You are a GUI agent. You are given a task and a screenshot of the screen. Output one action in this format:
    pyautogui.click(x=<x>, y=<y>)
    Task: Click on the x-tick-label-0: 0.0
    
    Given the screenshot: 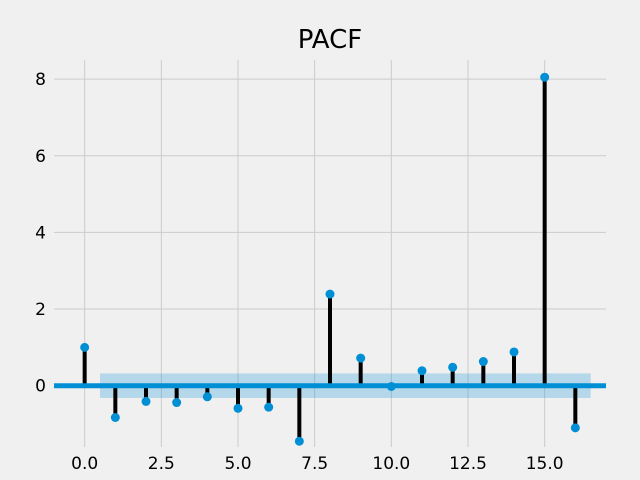 What is the action you would take?
    pyautogui.click(x=84, y=464)
    